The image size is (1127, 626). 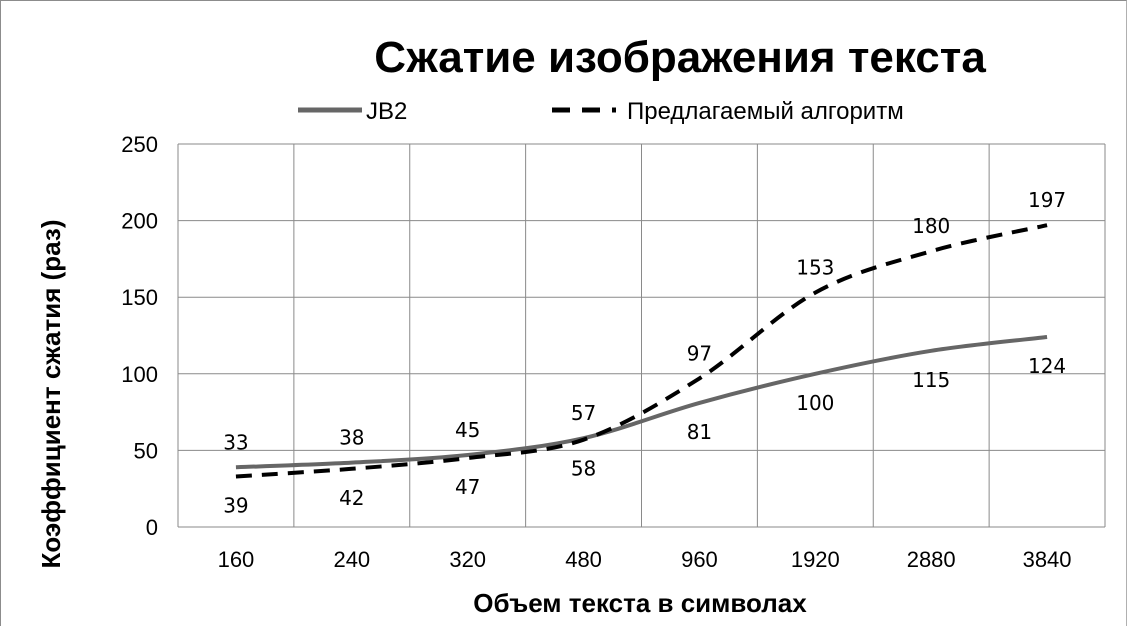 What do you see at coordinates (139, 374) in the screenshot?
I see `y-tick-label: 100` at bounding box center [139, 374].